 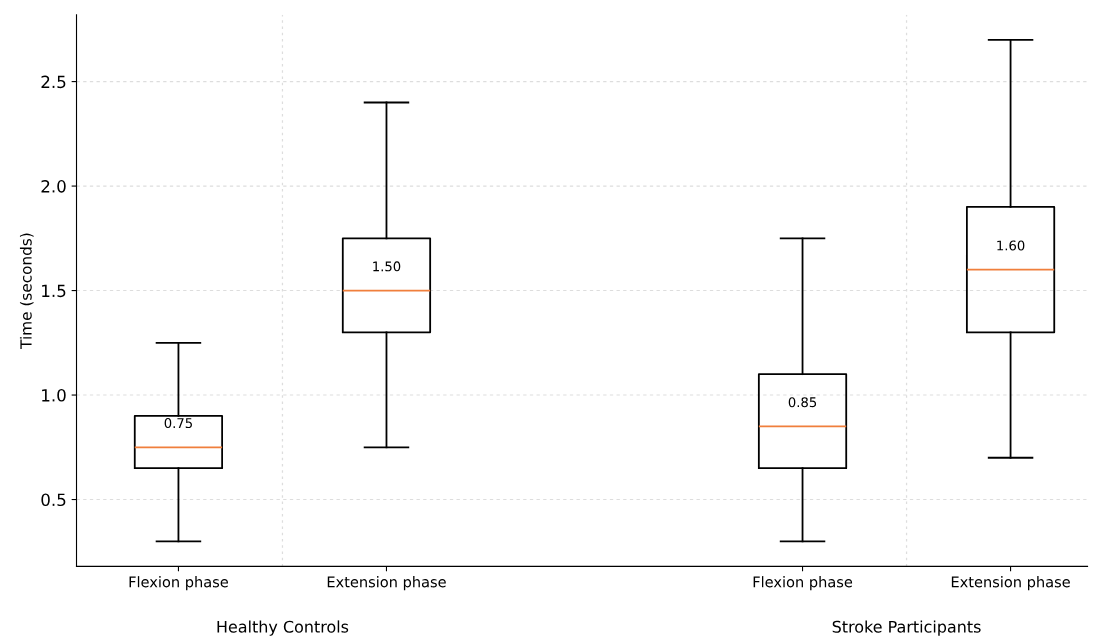 I want to click on text: 0.75, so click(x=178, y=423).